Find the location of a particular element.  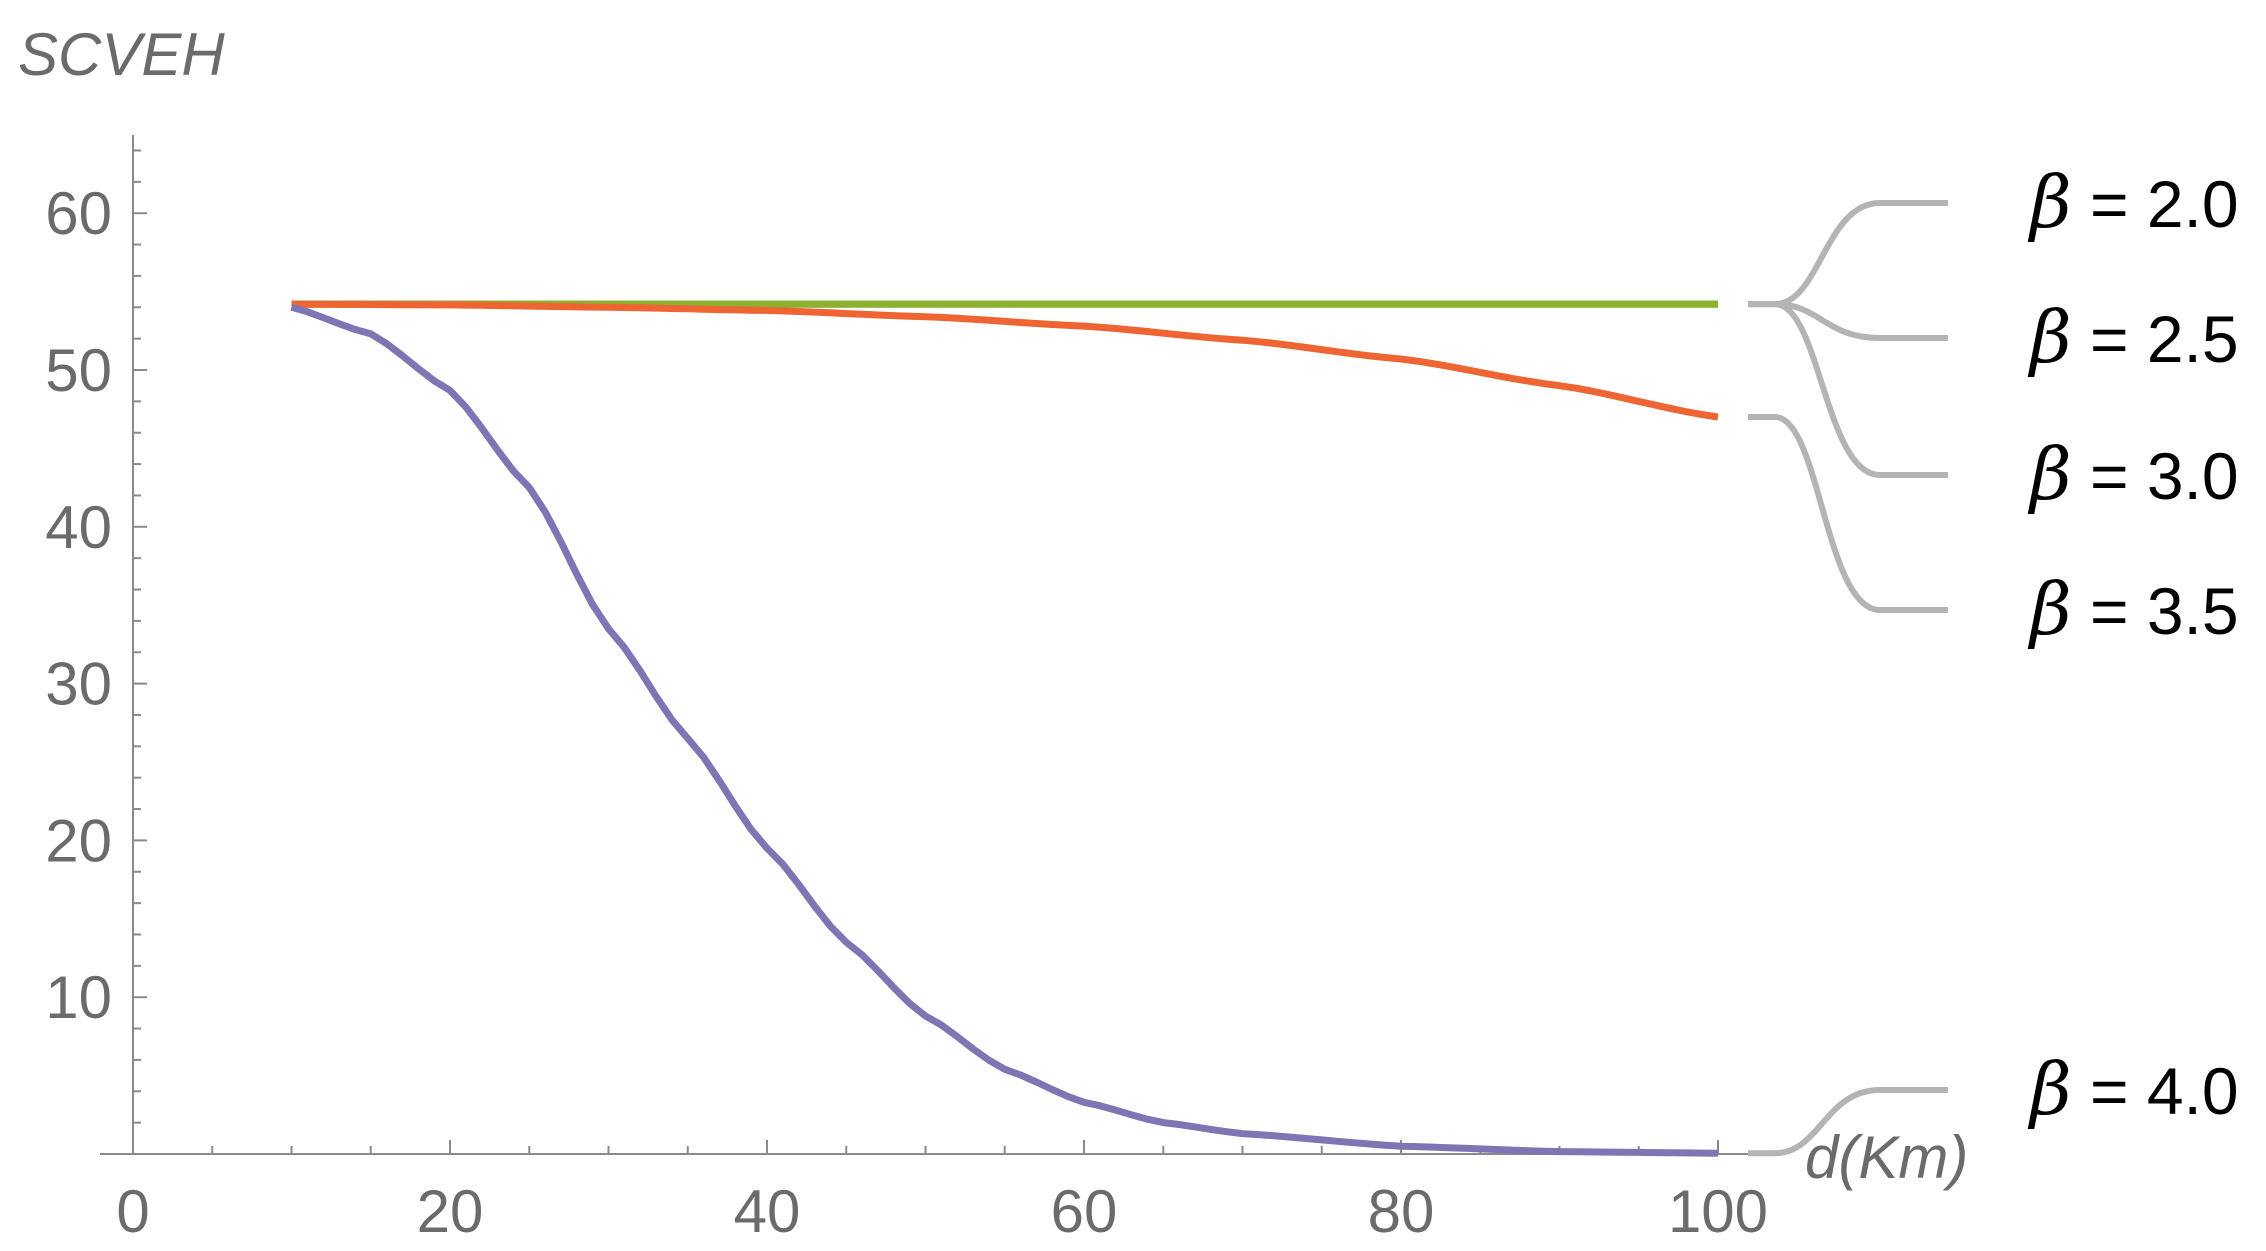

y-tick-label: 60 is located at coordinates (78, 213).